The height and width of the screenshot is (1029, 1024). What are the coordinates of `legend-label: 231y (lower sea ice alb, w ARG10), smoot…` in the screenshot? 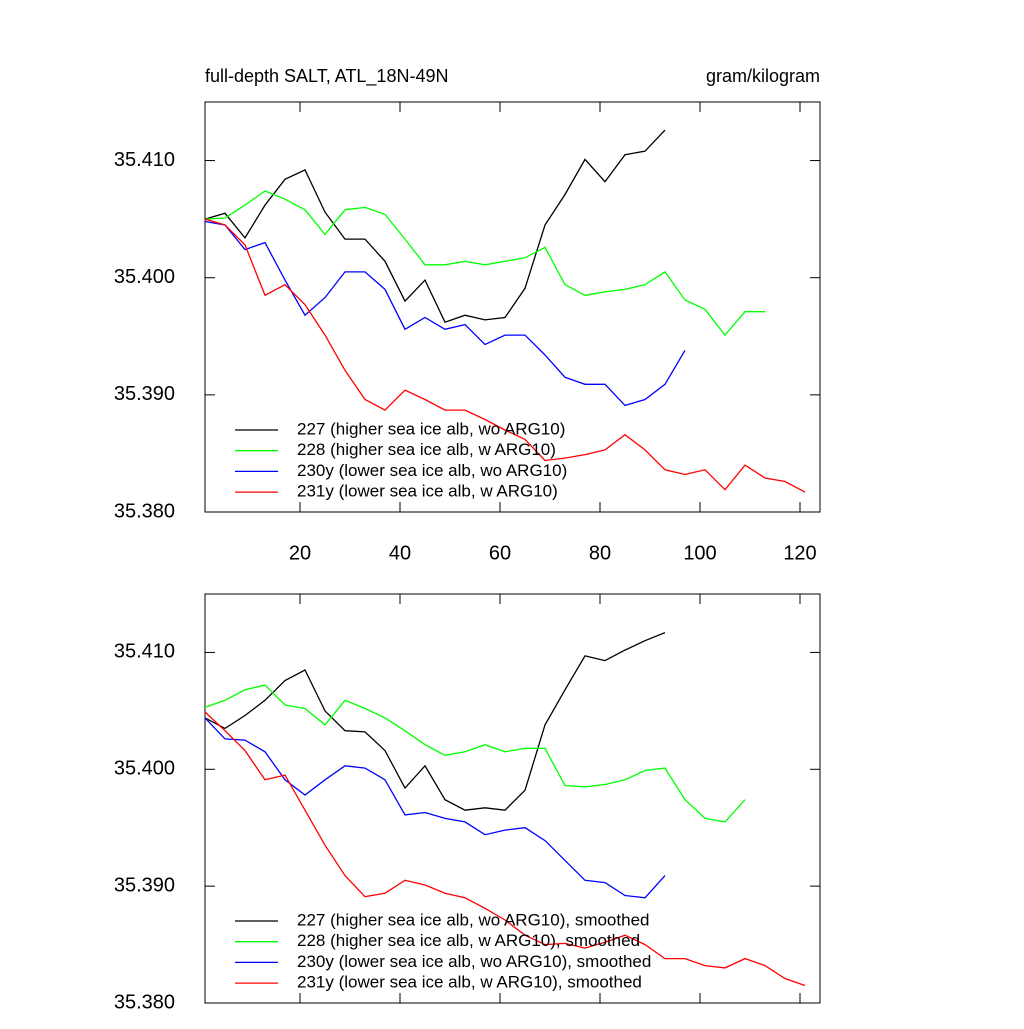 It's located at (469, 982).